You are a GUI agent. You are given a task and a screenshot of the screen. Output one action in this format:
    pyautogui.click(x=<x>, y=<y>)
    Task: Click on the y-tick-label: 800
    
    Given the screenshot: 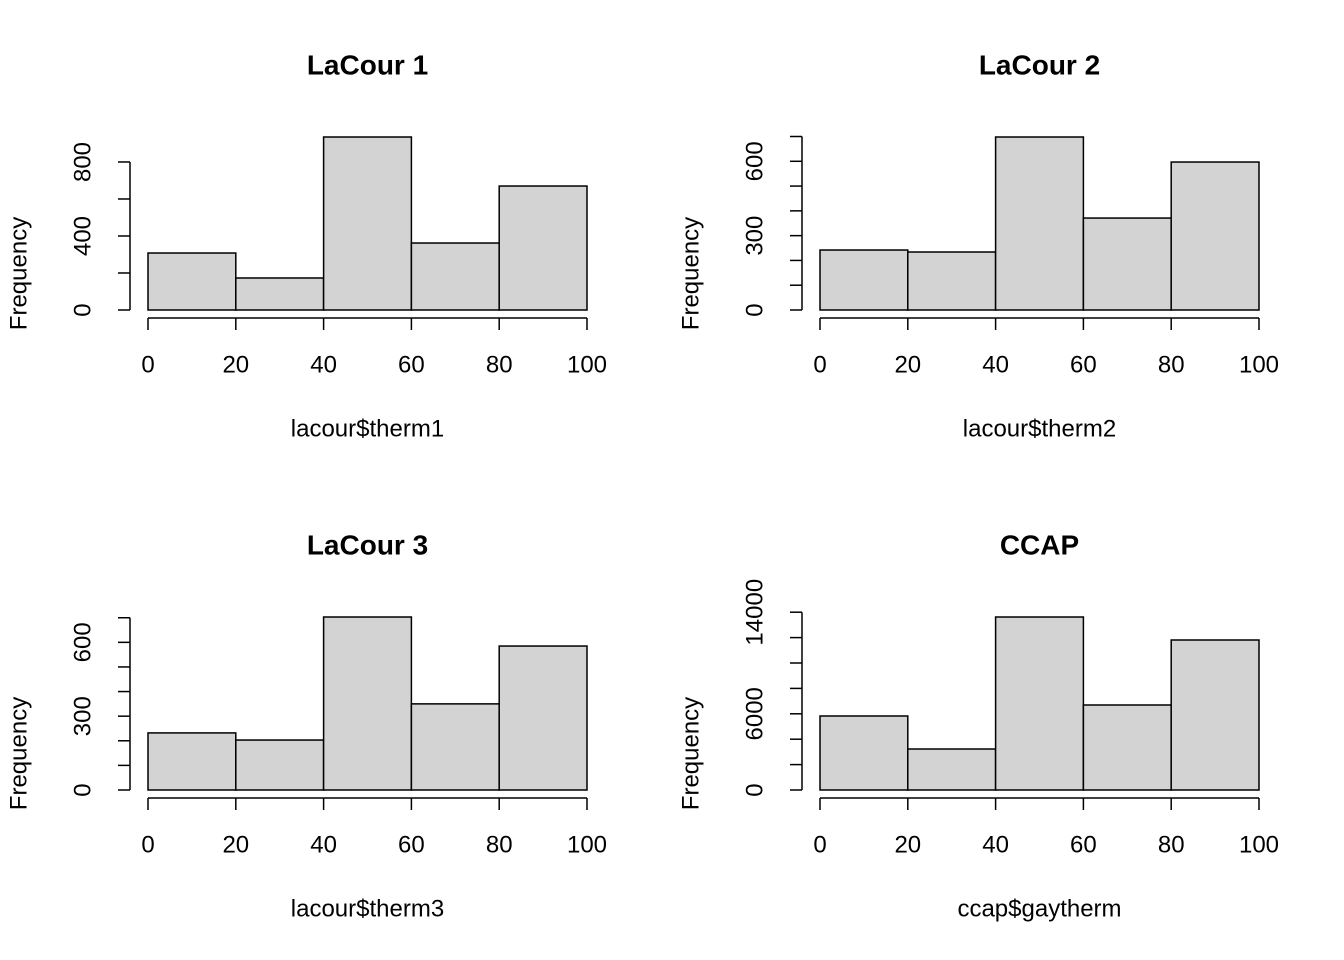 What is the action you would take?
    pyautogui.click(x=82, y=162)
    